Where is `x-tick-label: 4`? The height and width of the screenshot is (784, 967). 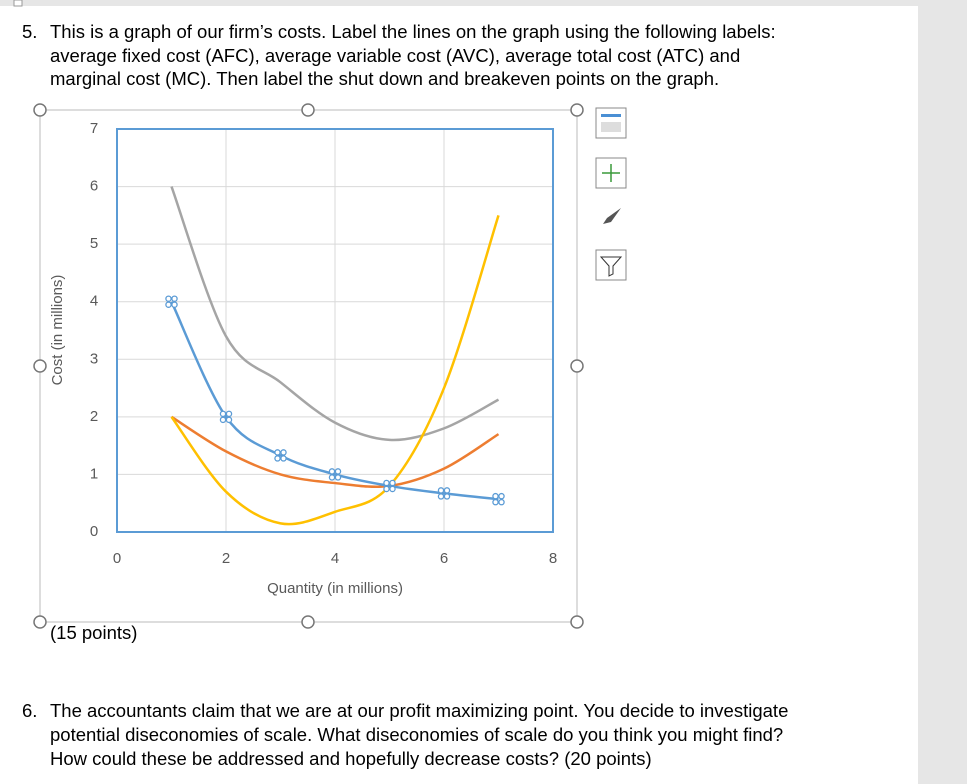 x-tick-label: 4 is located at coordinates (335, 558).